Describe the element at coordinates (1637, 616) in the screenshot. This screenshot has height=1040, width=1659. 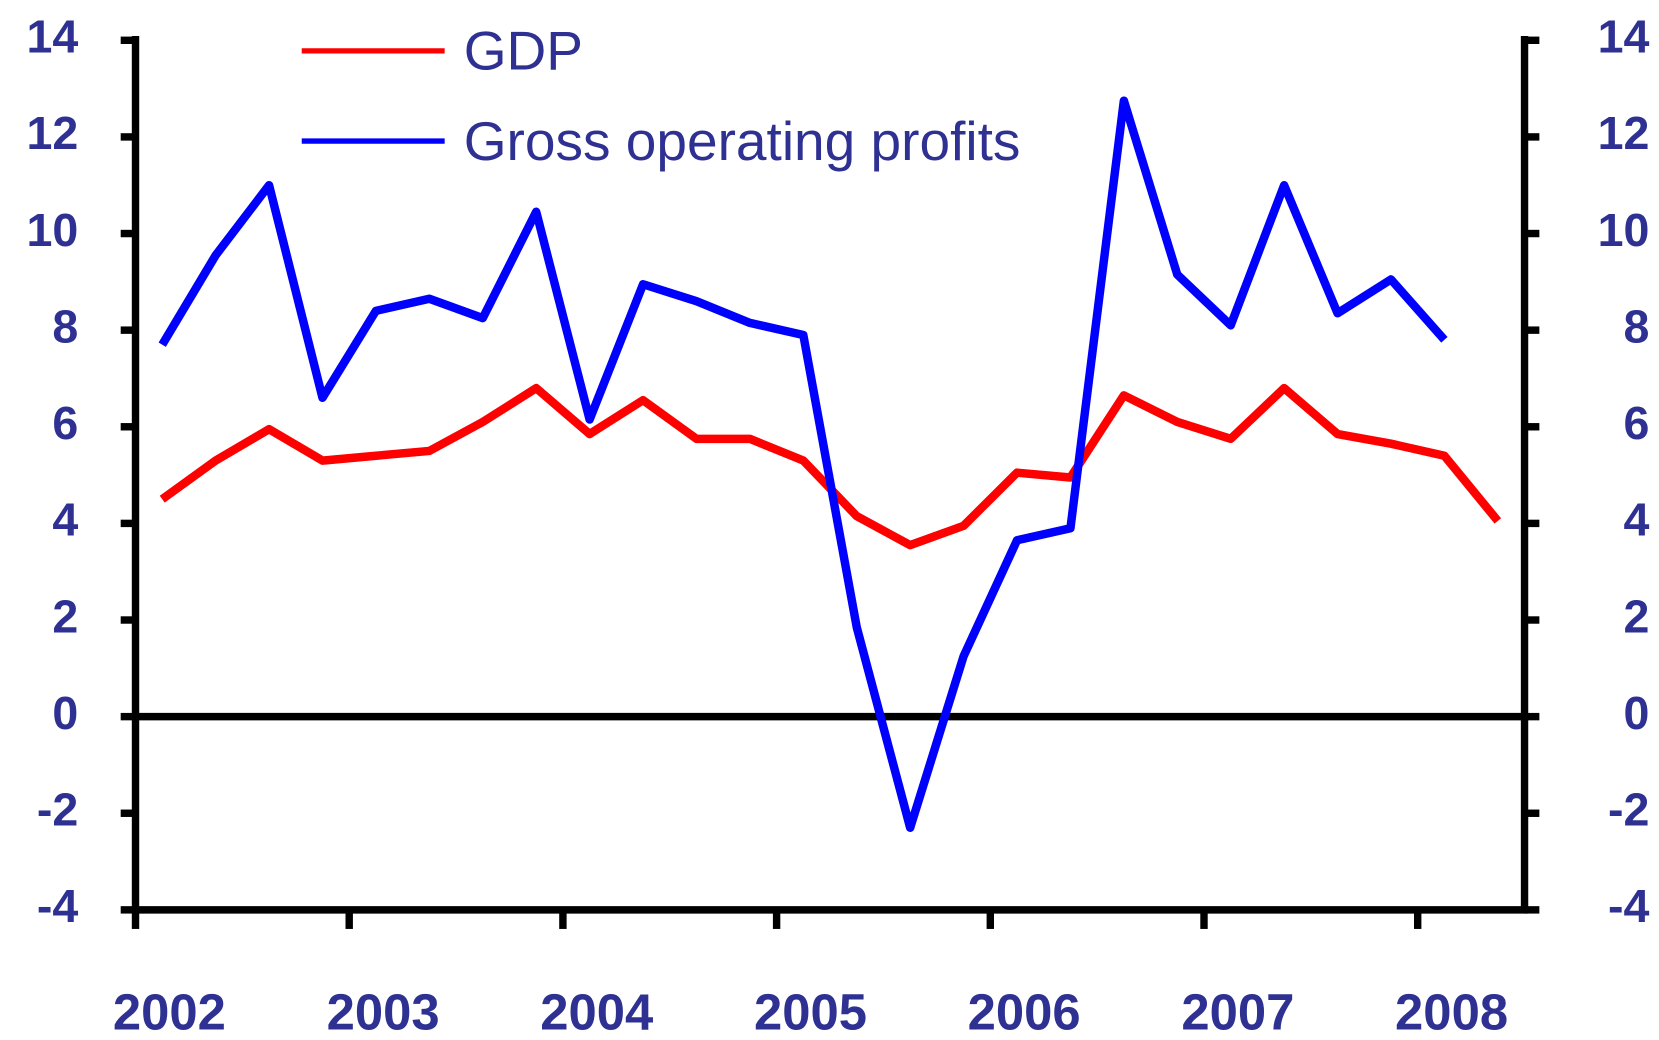
I see `y2-tick-label: 2` at that location.